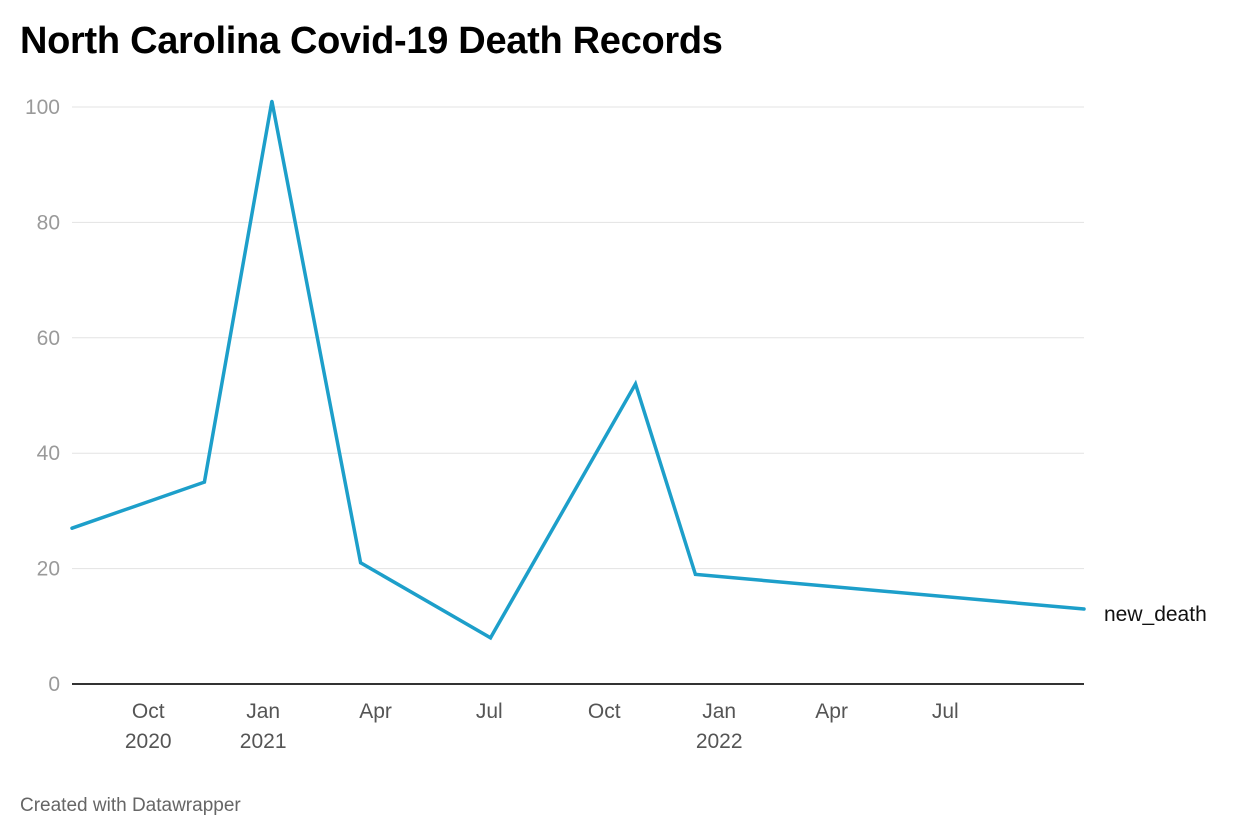  What do you see at coordinates (148, 711) in the screenshot?
I see `x-tick-label-0: Oct` at bounding box center [148, 711].